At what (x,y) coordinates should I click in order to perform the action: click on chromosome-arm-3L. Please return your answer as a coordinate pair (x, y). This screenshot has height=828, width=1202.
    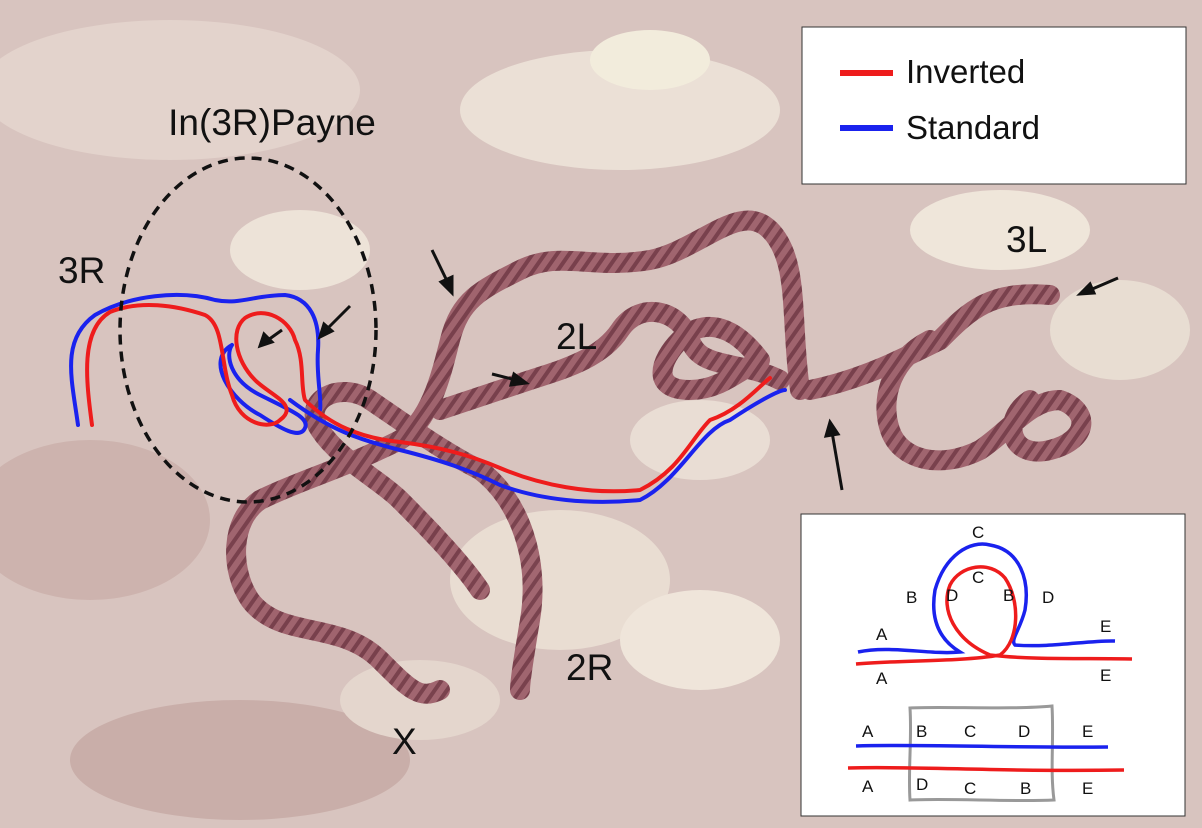
    Looking at the image, I should click on (946, 377).